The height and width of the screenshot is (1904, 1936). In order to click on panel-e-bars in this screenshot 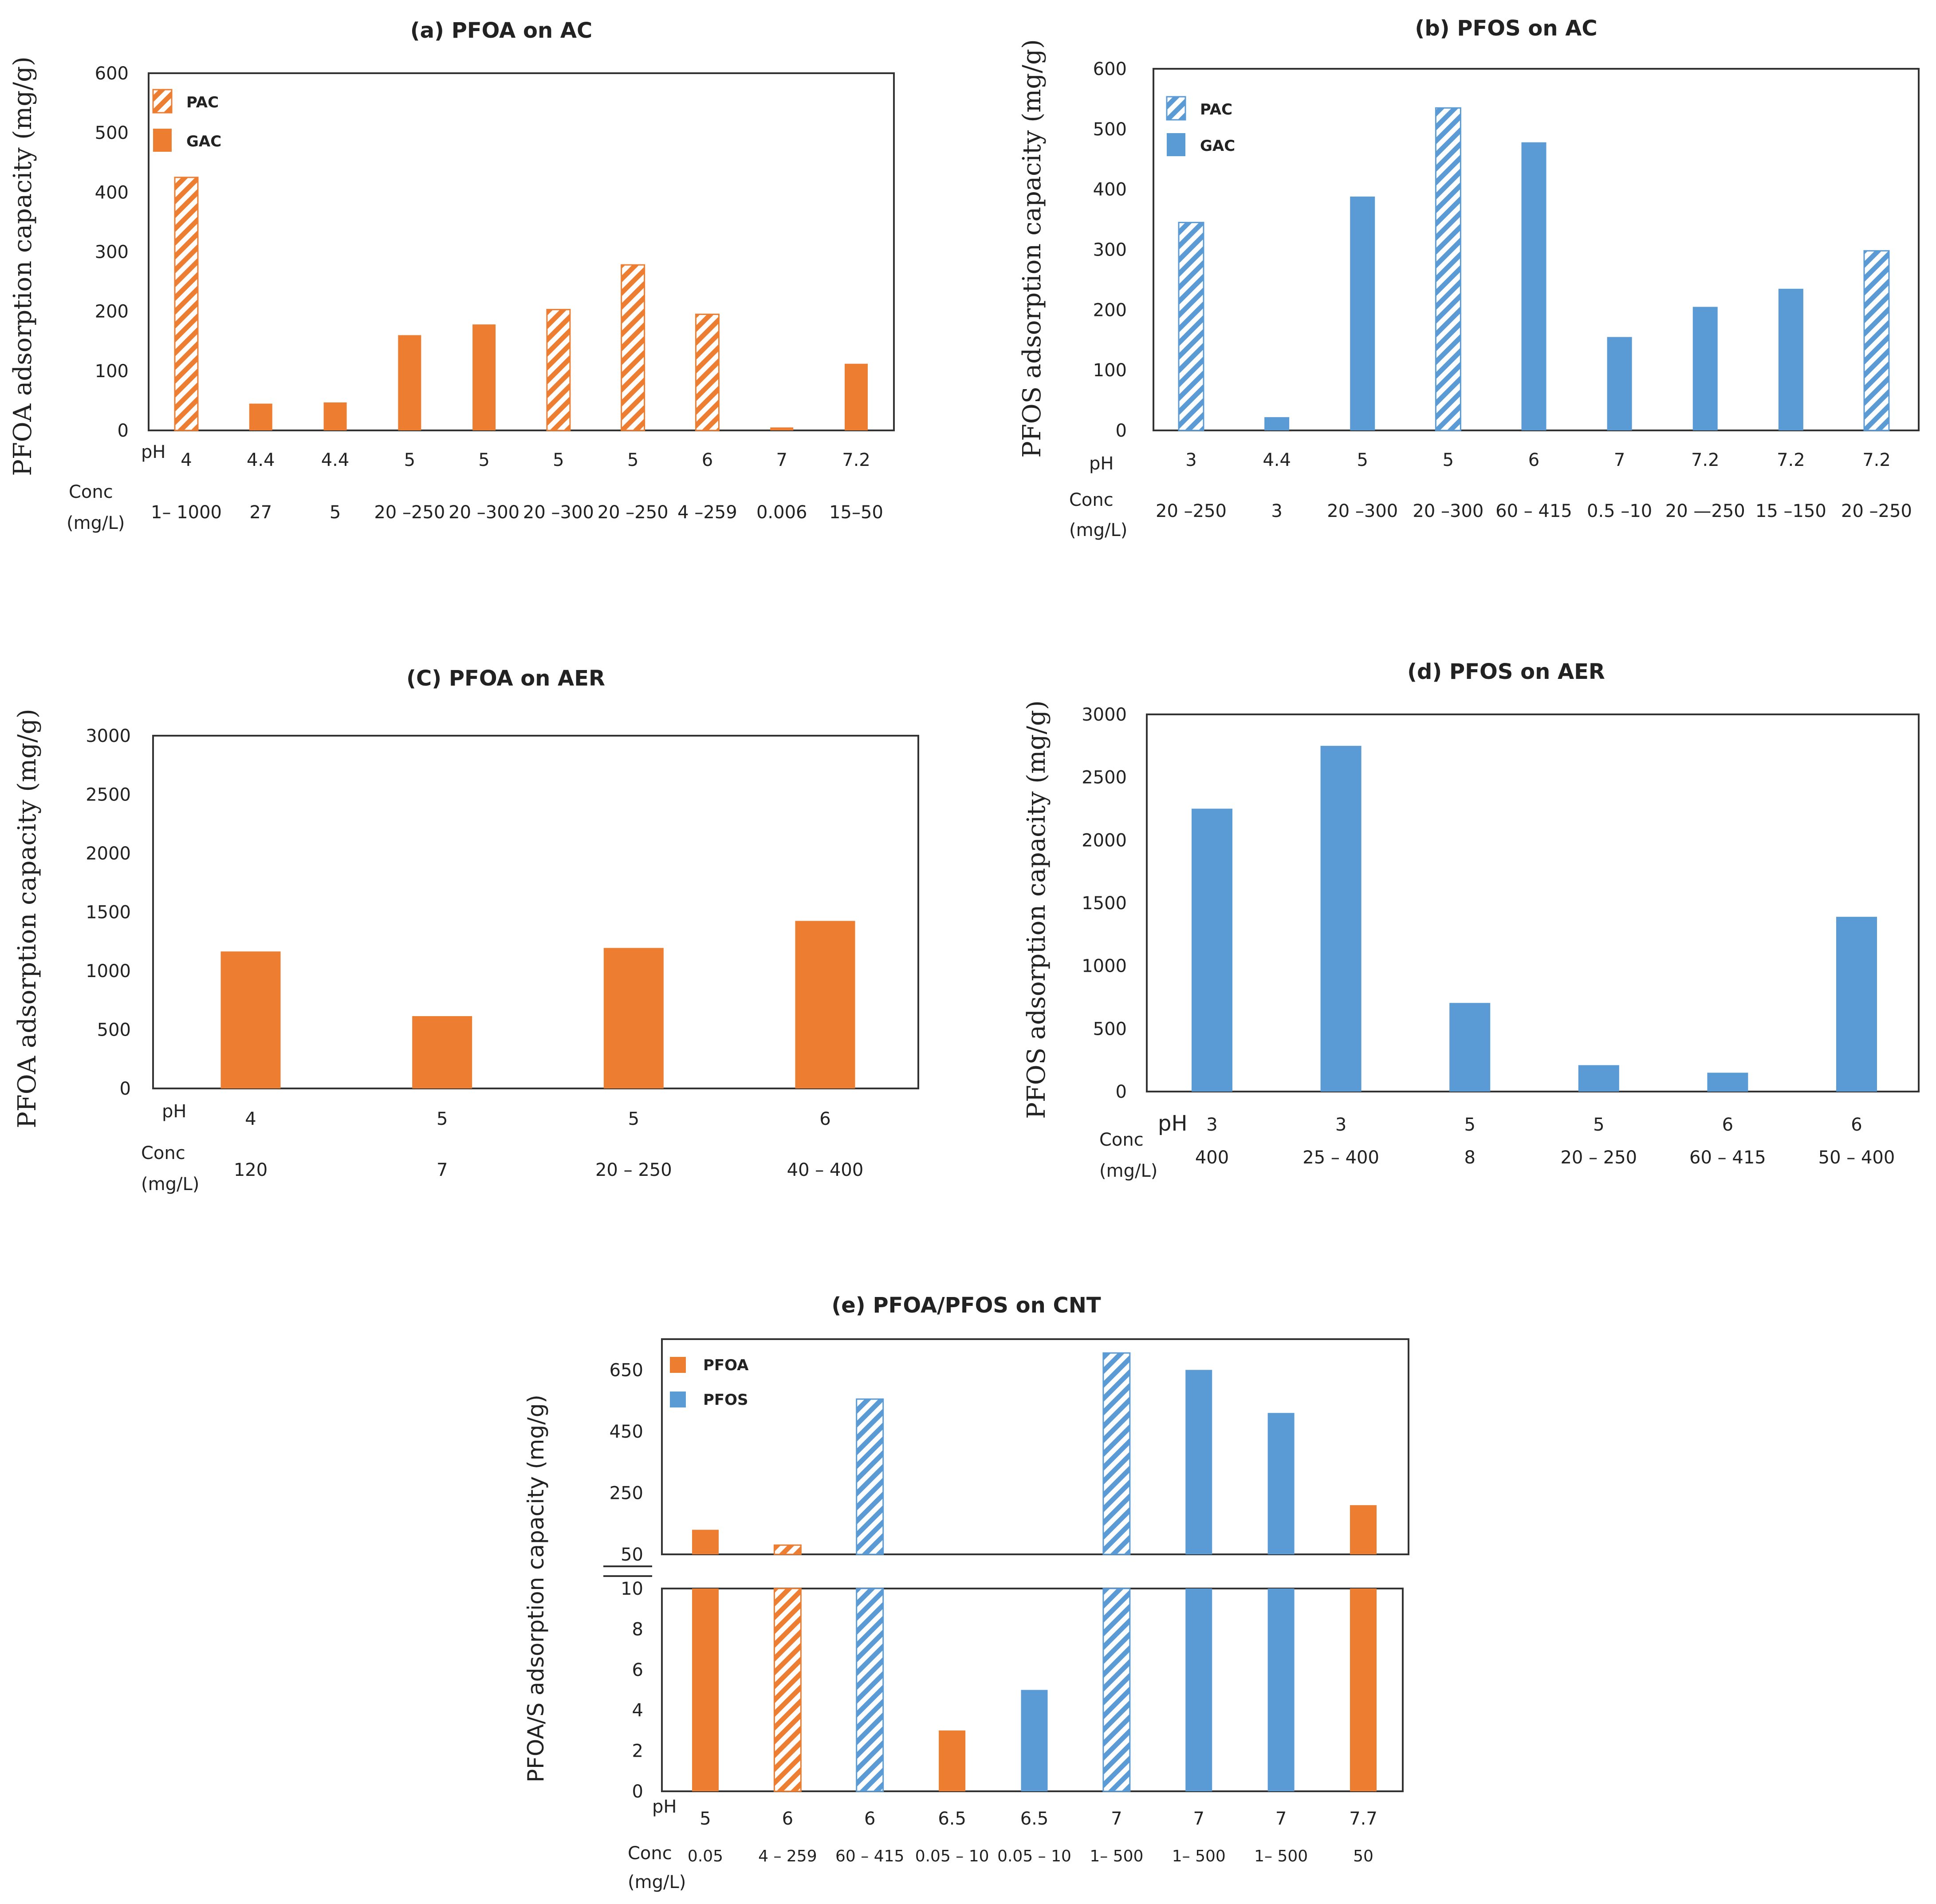, I will do `click(1034, 1572)`.